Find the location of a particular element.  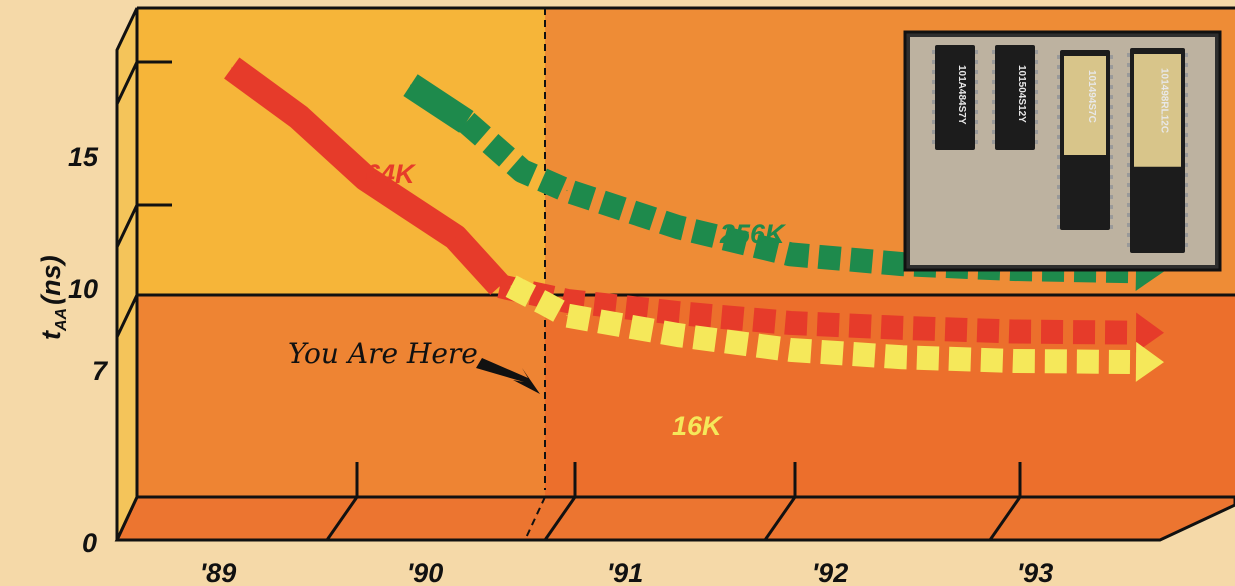

y-axis-label-subscript: AA is located at coordinates (61, 320).